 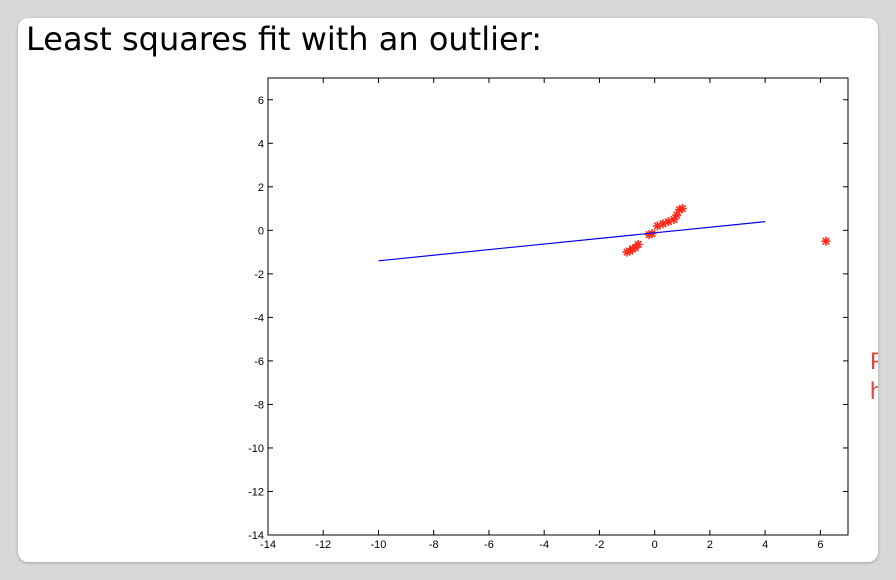 I want to click on x-tick-label: -2, so click(x=600, y=545).